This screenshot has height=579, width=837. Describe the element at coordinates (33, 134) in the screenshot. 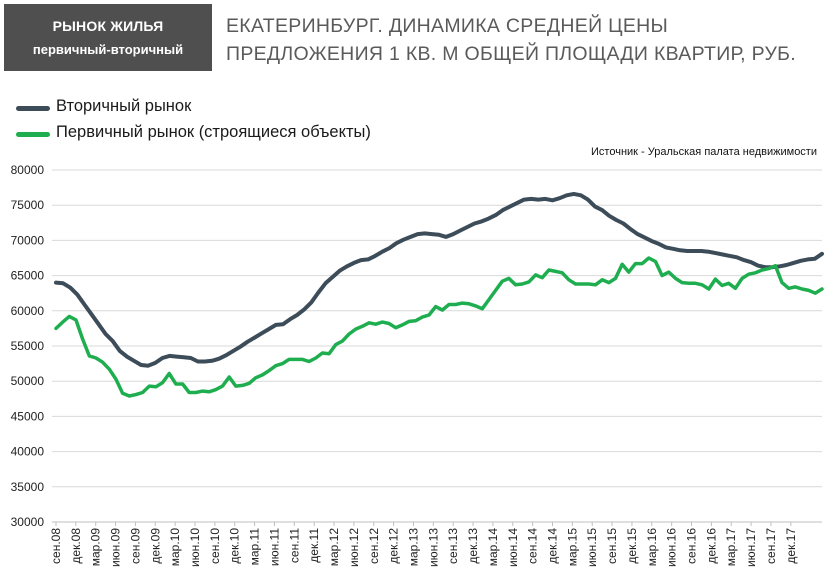

I see `legend-swatch-primary` at that location.